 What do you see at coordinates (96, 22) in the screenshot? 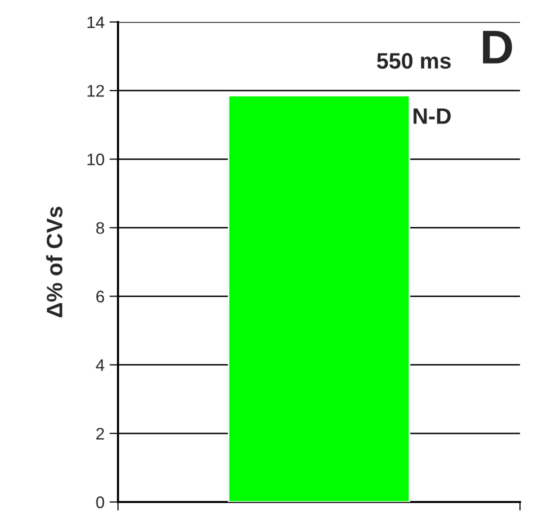
I see `y-tick-label: 14` at bounding box center [96, 22].